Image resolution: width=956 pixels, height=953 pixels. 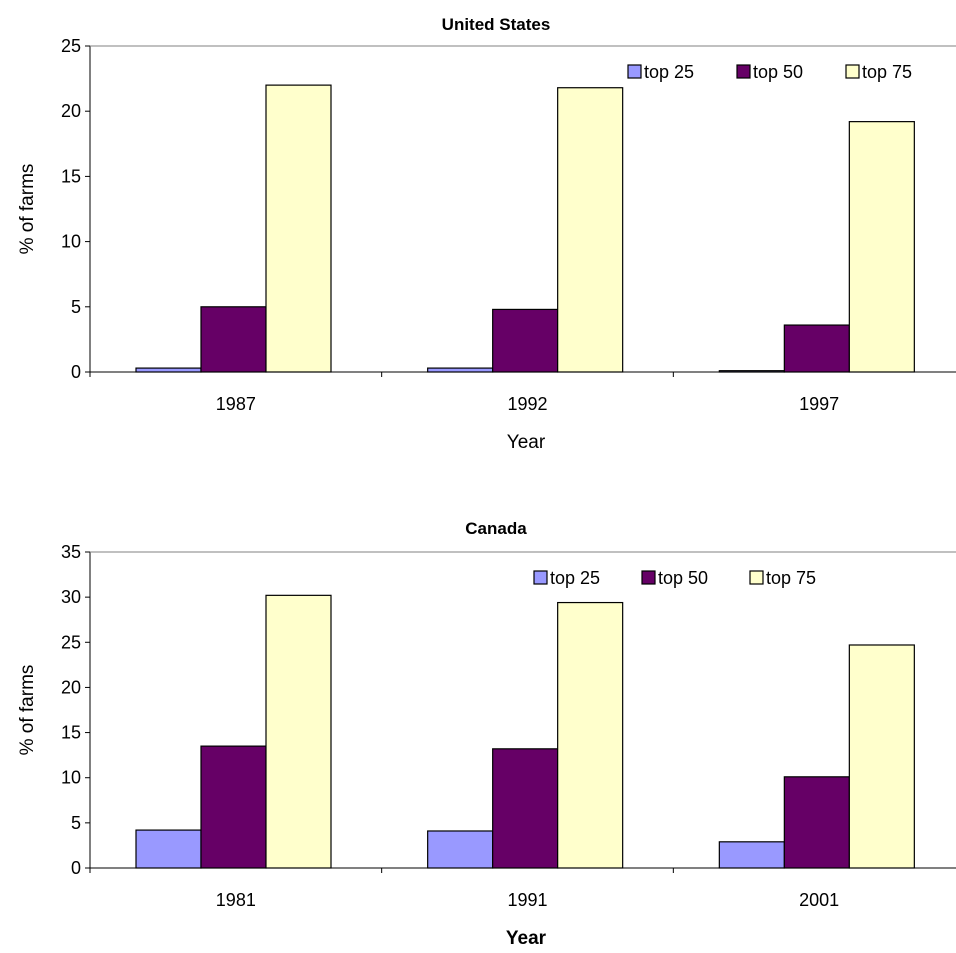 What do you see at coordinates (71, 46) in the screenshot?
I see `us-y-tick-label: 25` at bounding box center [71, 46].